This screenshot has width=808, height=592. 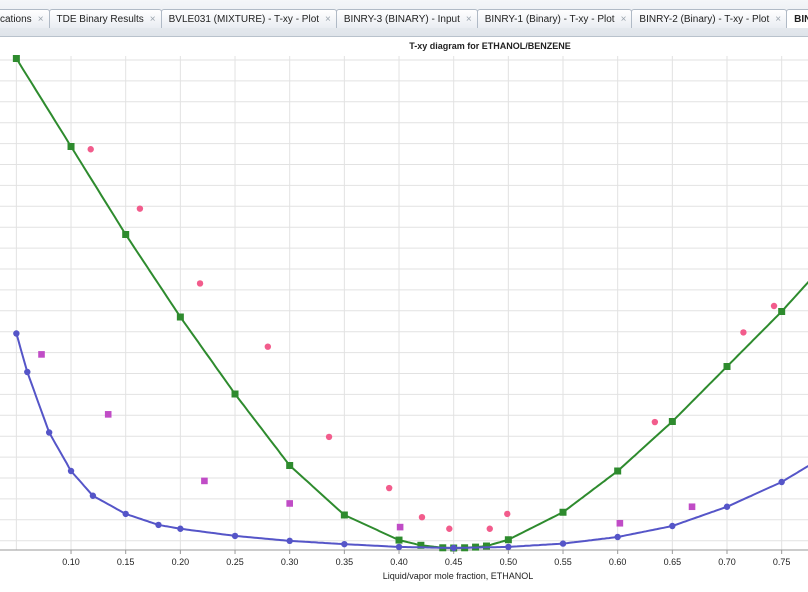 I want to click on tab-2: BVLE031 (MIXTURE) - T-xy - Plot ×, so click(x=248, y=18).